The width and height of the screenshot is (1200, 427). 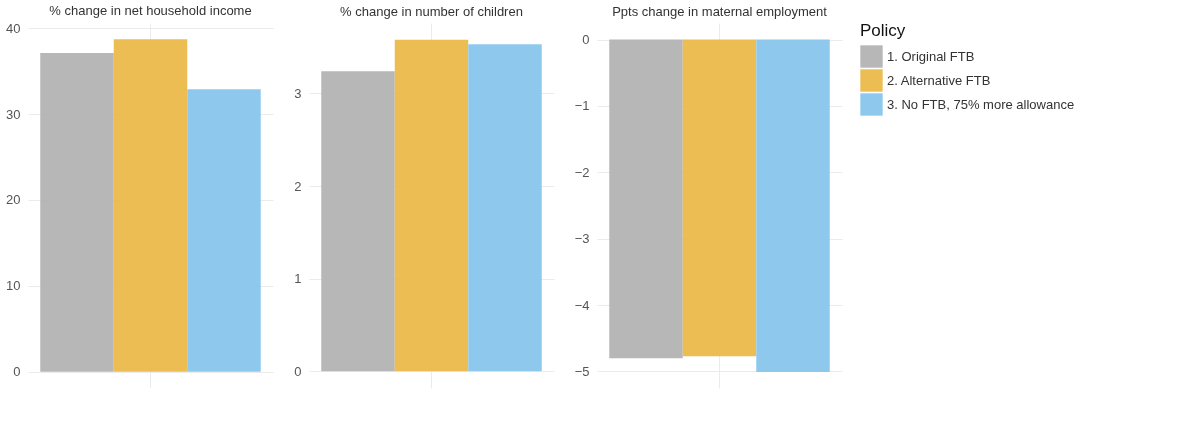 I want to click on y-tick-label: 20, so click(x=13, y=200).